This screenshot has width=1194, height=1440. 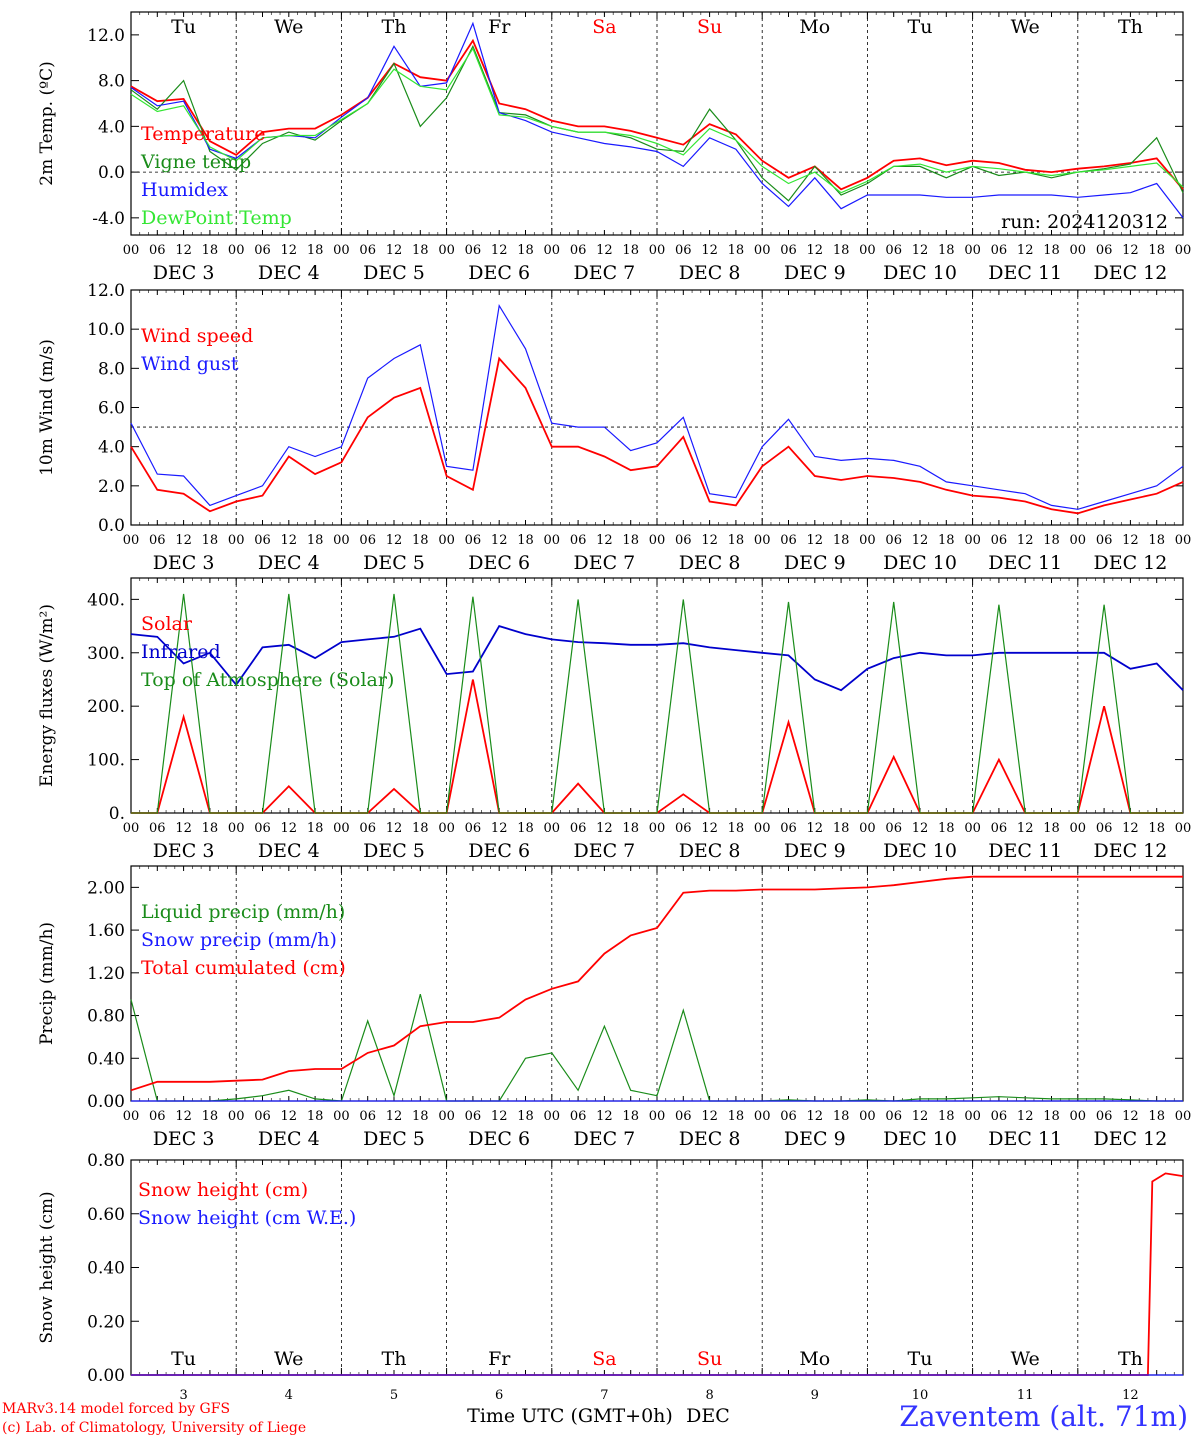 What do you see at coordinates (920, 1359) in the screenshot?
I see `weekday-label: Tu` at bounding box center [920, 1359].